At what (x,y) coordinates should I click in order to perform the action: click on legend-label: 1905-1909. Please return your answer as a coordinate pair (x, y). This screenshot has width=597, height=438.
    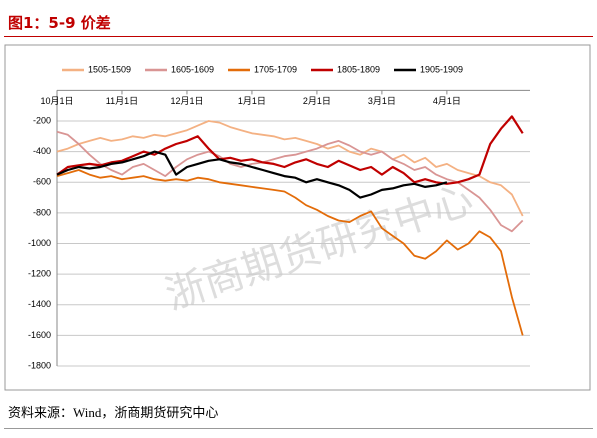
    Looking at the image, I should click on (441, 69).